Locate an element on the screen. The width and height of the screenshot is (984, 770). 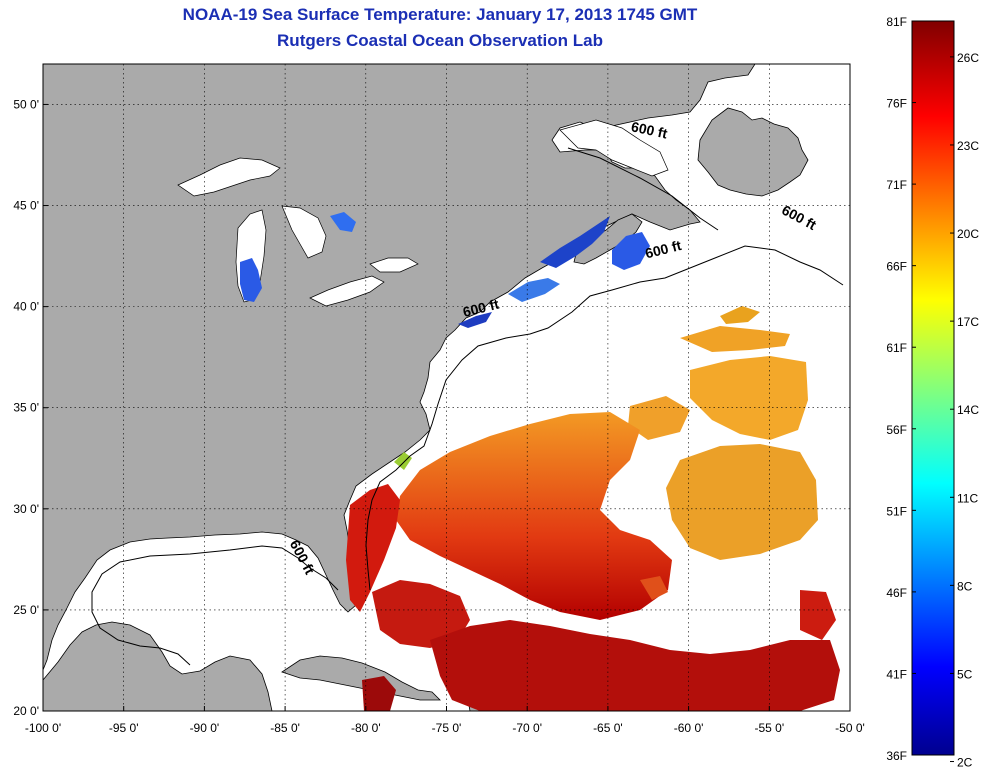
colorbar-label-f: 56F is located at coordinates (896, 430).